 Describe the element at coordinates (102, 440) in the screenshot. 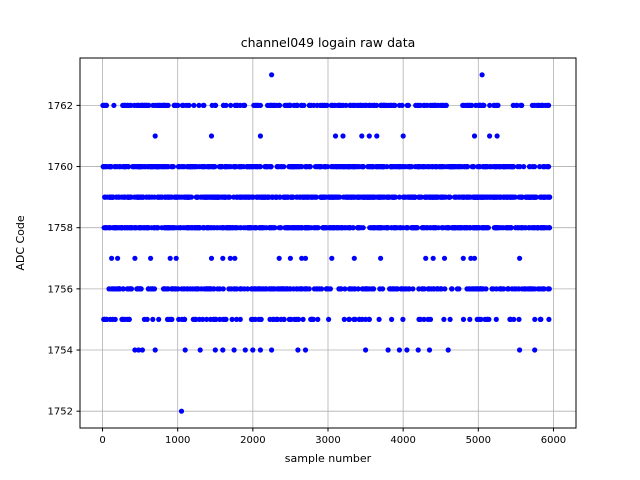

I see `x-tick-label: 0` at that location.